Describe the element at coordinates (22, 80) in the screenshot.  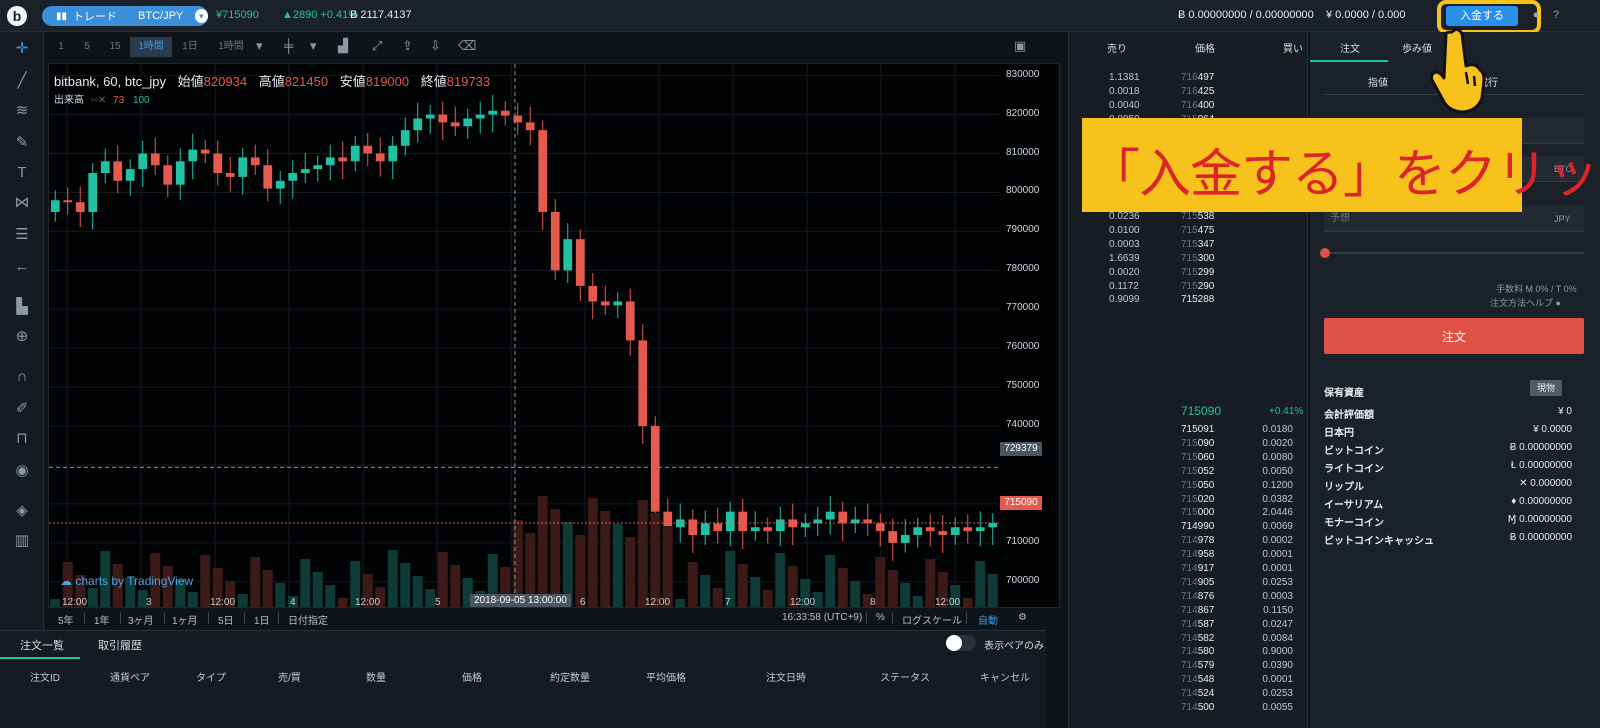
I see `trend-line-icon: ╱` at that location.